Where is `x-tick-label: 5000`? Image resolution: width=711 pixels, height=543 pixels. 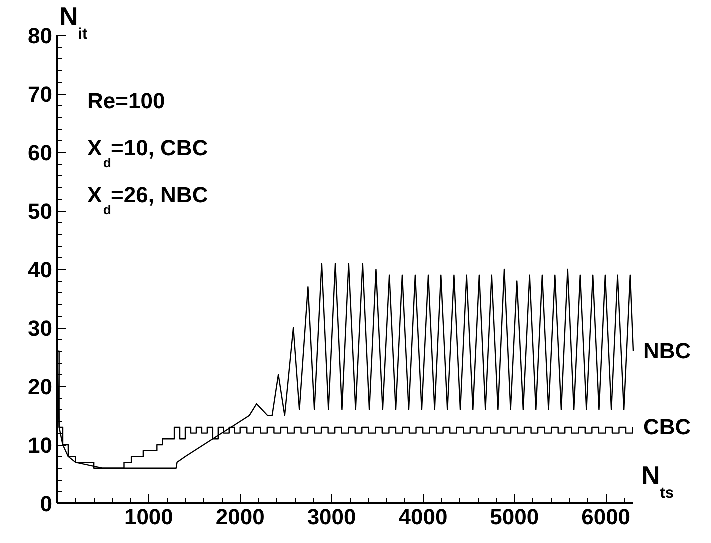
x-tick-label: 5000 is located at coordinates (515, 517).